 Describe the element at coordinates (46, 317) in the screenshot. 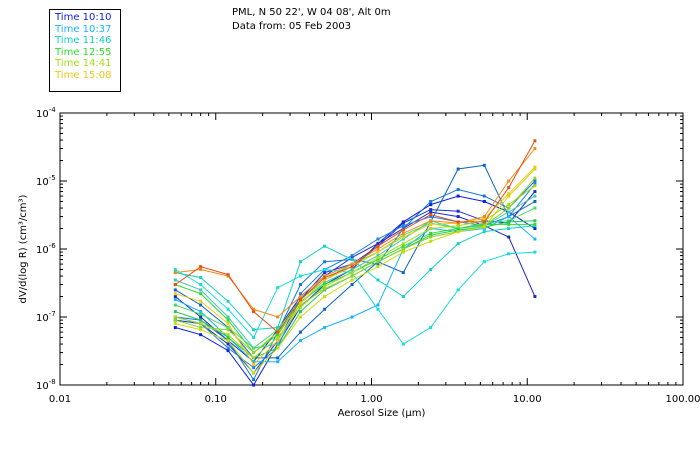

I see `y-tick-label: 10⁻⁷` at that location.